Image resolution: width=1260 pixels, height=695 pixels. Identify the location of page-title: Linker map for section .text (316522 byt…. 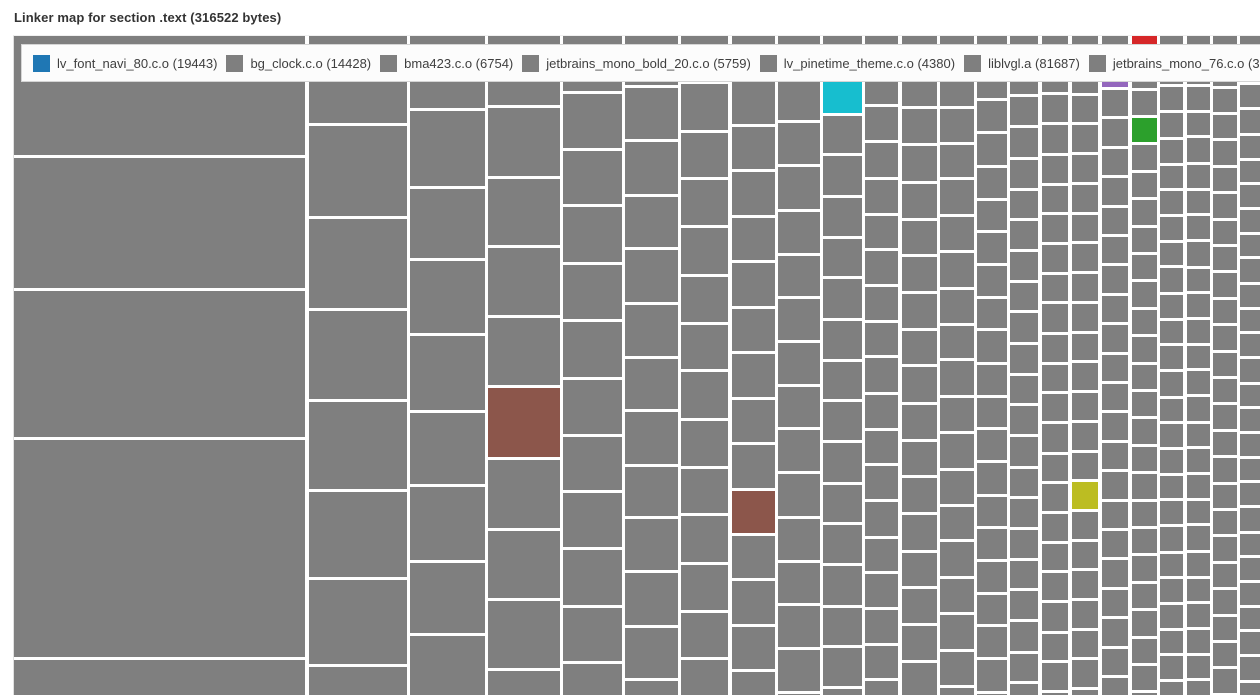
(148, 17).